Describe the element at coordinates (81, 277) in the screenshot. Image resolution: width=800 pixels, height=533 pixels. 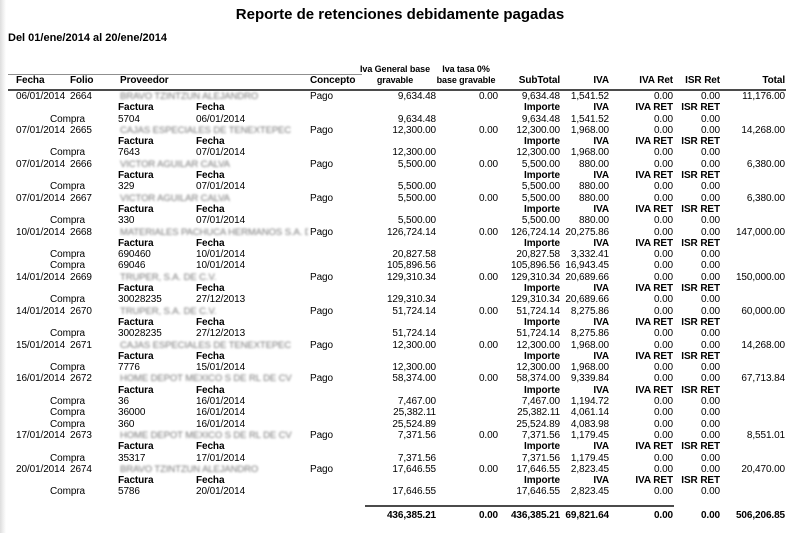
I see `entry-folio: 2669` at that location.